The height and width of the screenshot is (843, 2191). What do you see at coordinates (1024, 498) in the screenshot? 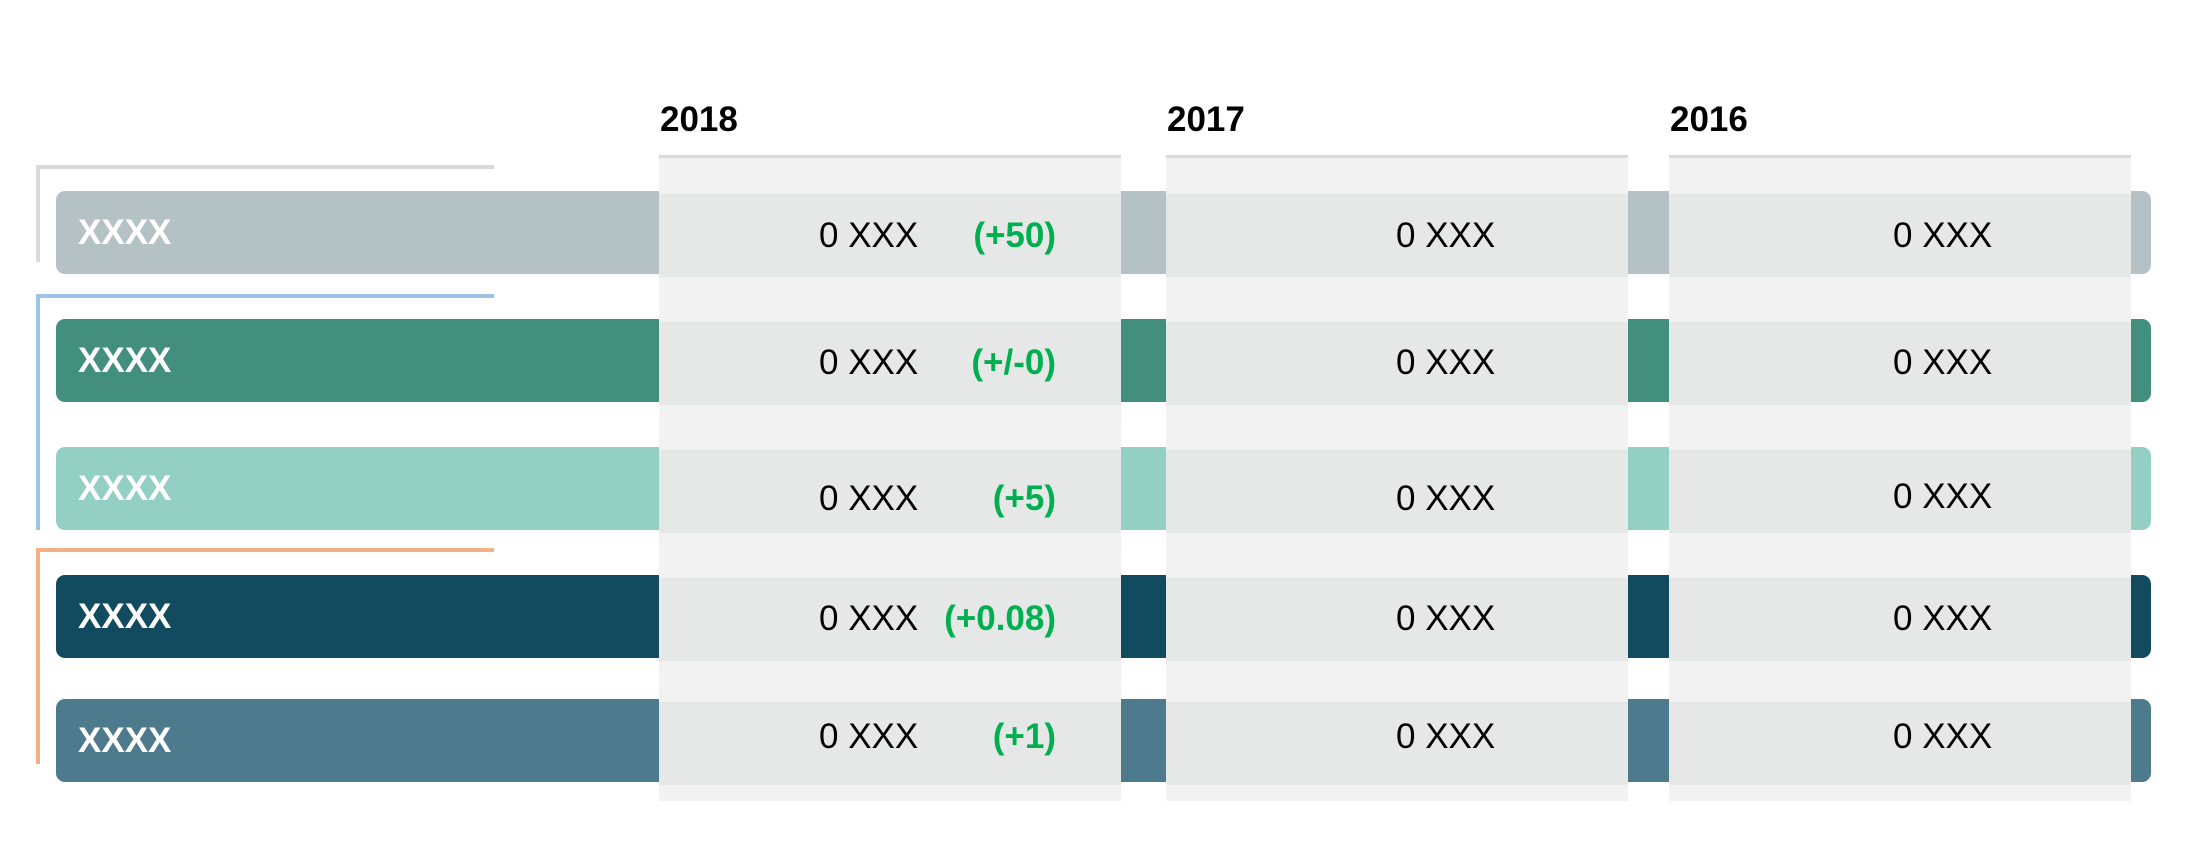
I see `change-badge: (+5)` at bounding box center [1024, 498].